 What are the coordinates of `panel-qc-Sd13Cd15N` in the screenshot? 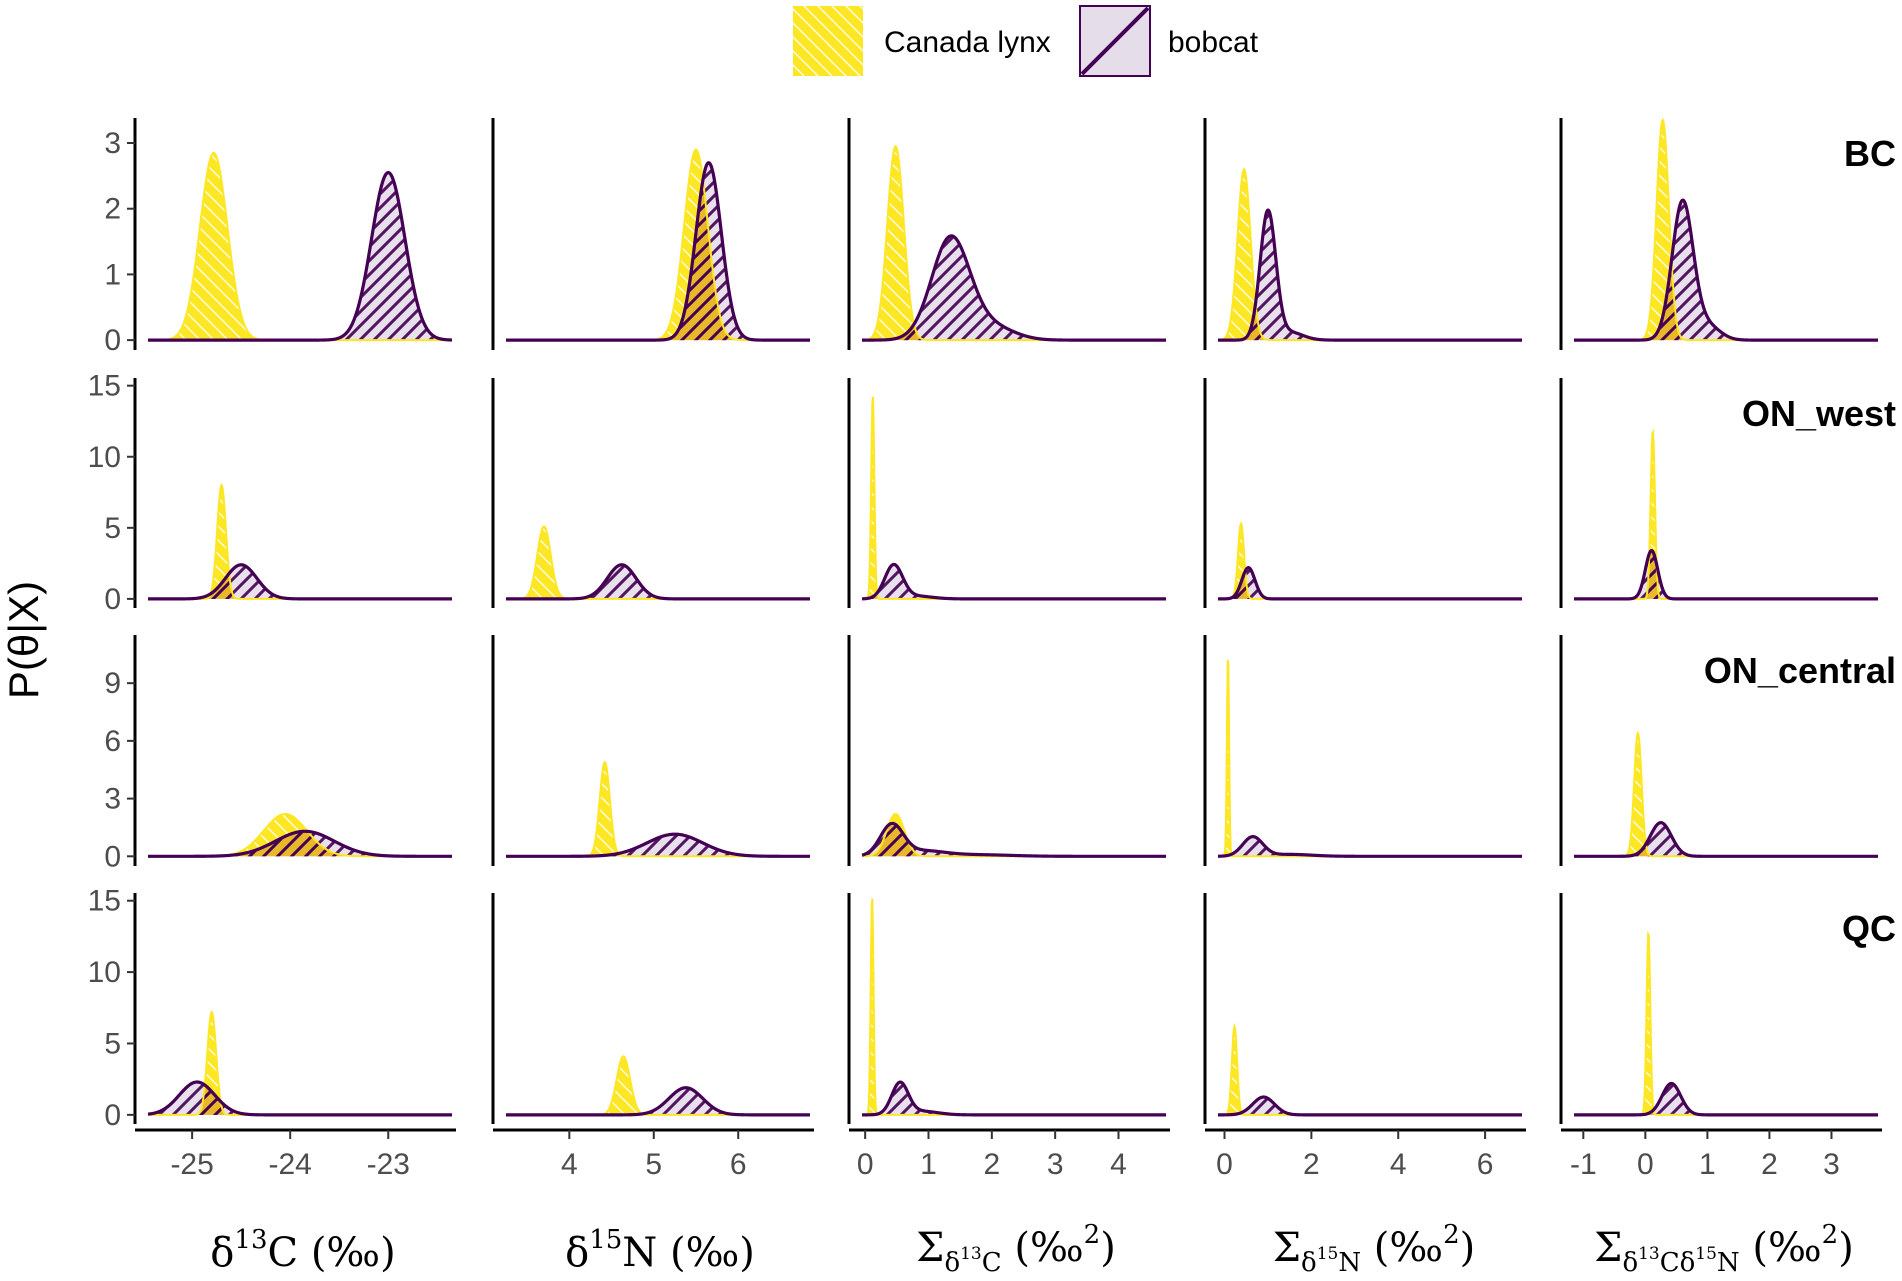 It's located at (1726, 1023).